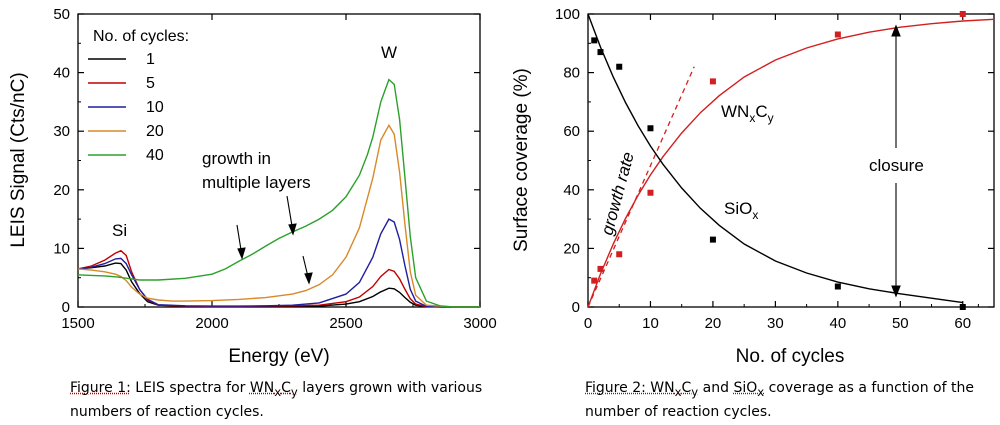 This screenshot has height=425, width=1000. I want to click on fig2-formula-2: SiOx, so click(749, 389).